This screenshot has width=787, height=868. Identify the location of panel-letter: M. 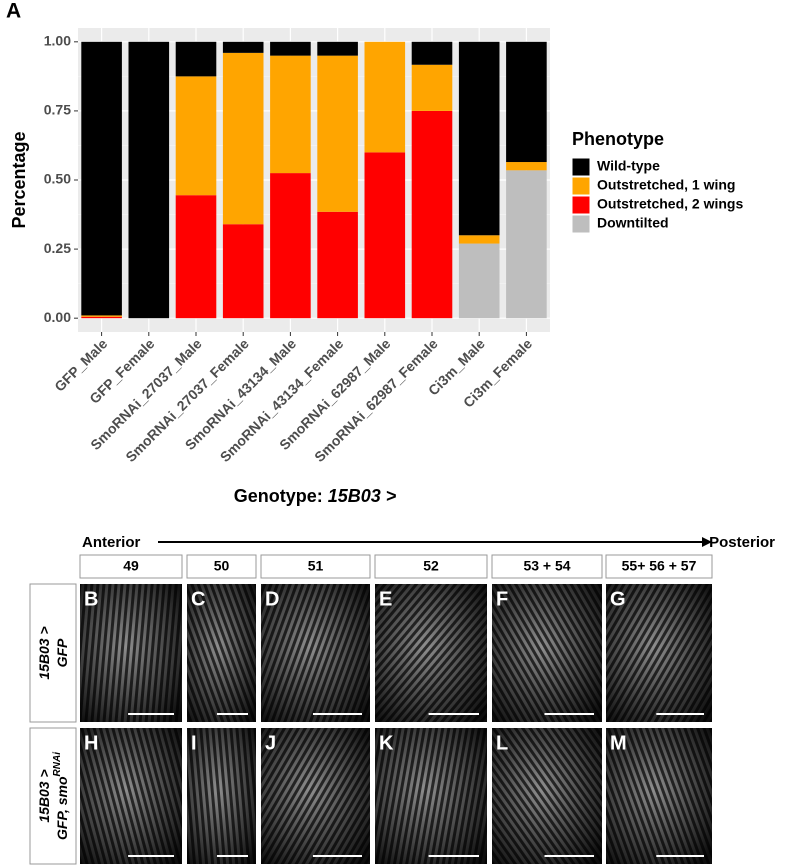
(618, 743).